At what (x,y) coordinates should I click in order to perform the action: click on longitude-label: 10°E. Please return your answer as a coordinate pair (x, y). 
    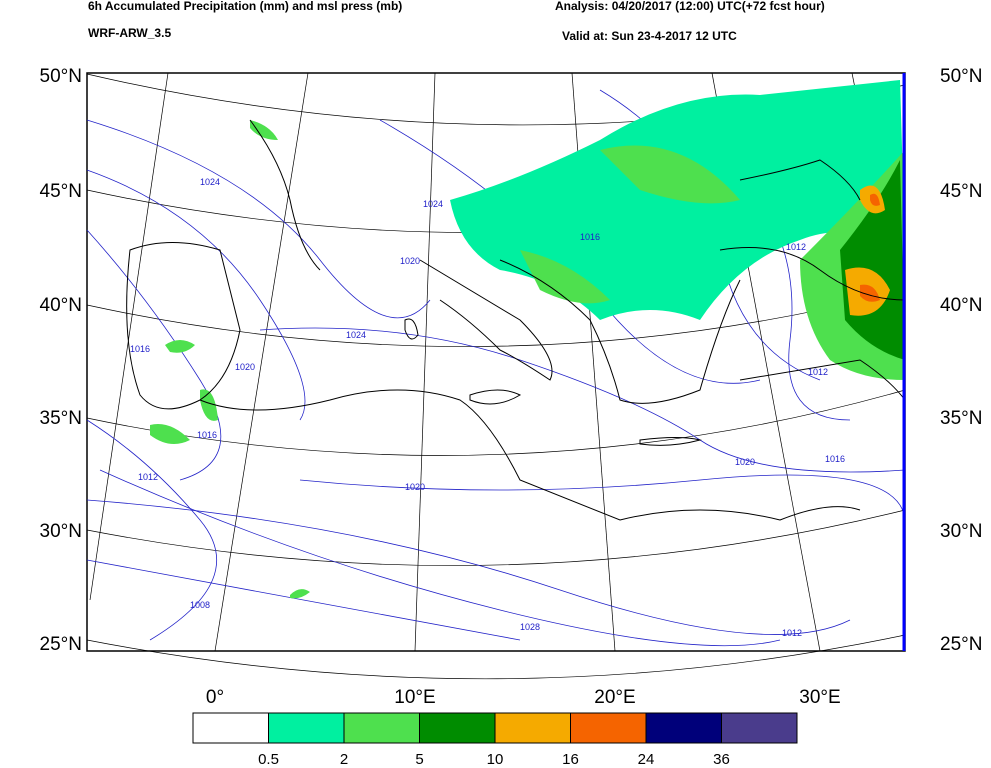
    Looking at the image, I should click on (414, 697).